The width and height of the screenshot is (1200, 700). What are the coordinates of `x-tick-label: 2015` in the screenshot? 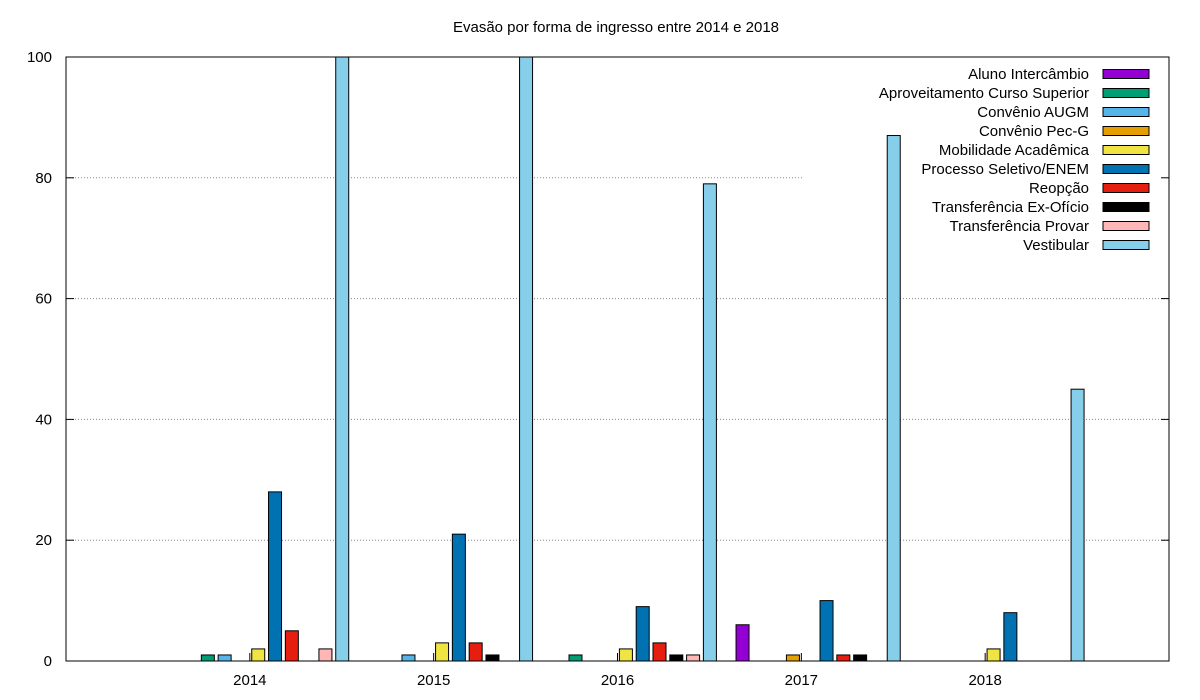 It's located at (433, 680).